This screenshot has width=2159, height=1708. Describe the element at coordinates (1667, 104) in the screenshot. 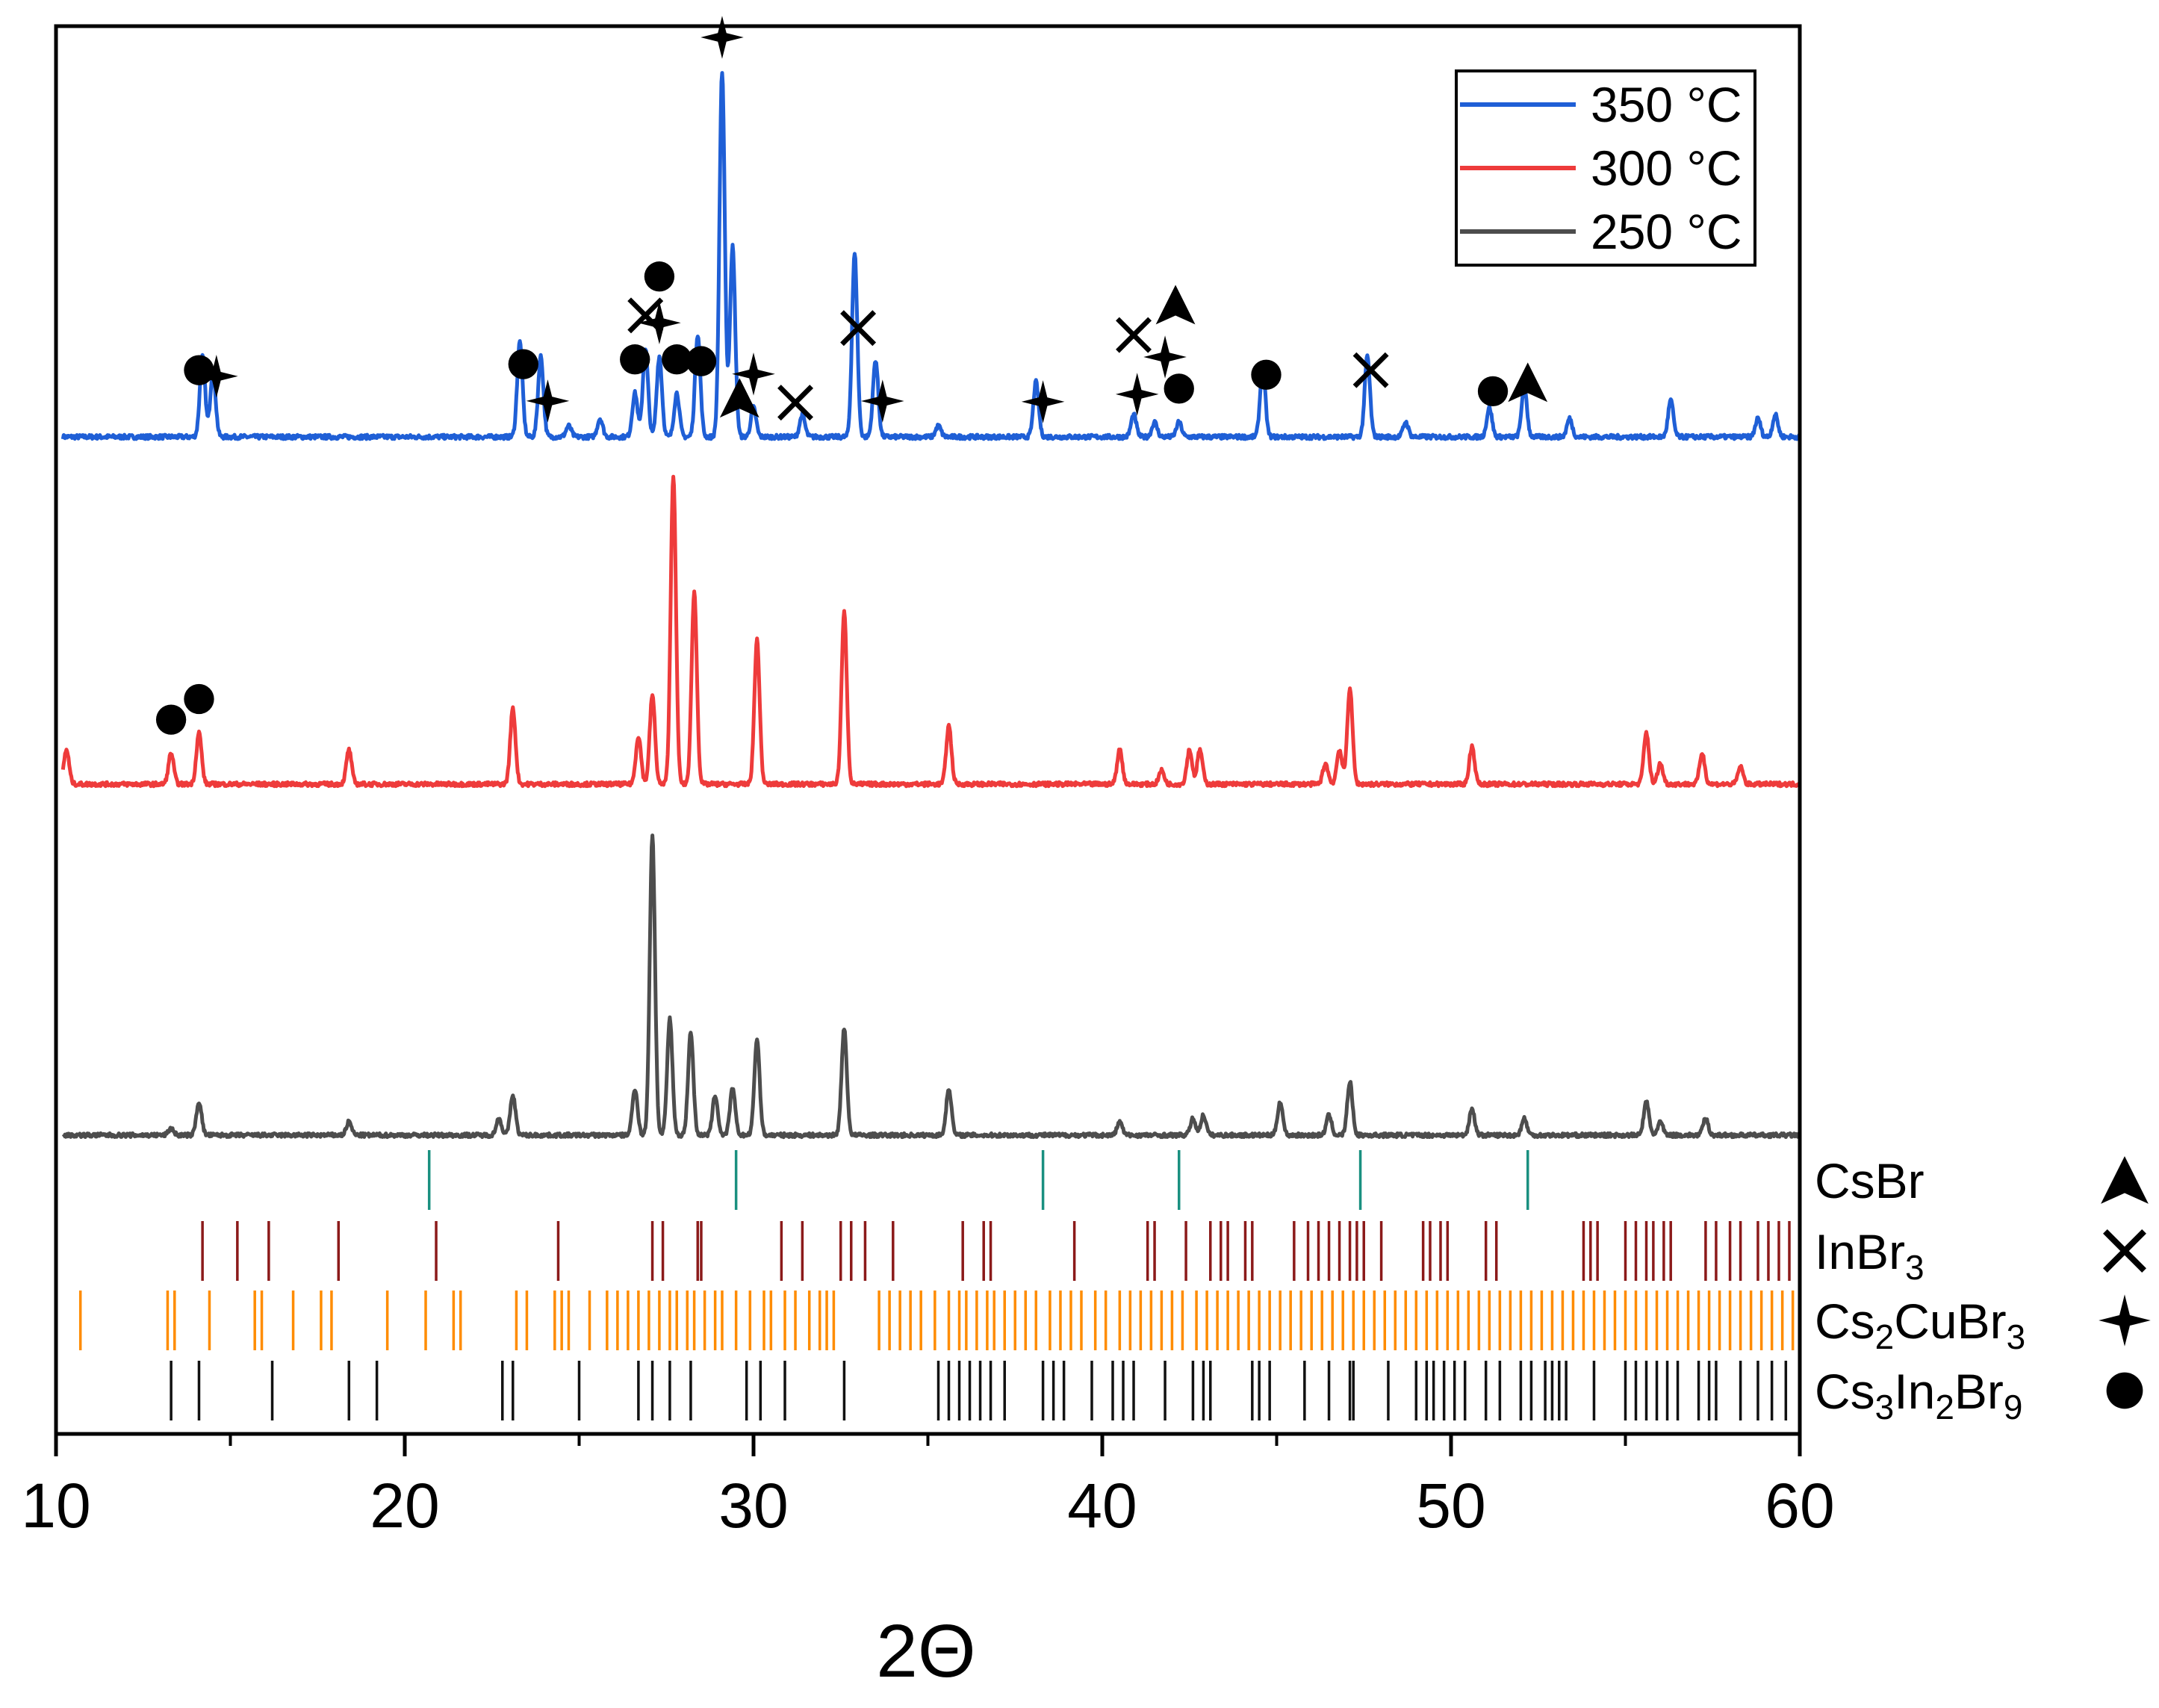

I see `legend-label-0: 350 °C` at that location.